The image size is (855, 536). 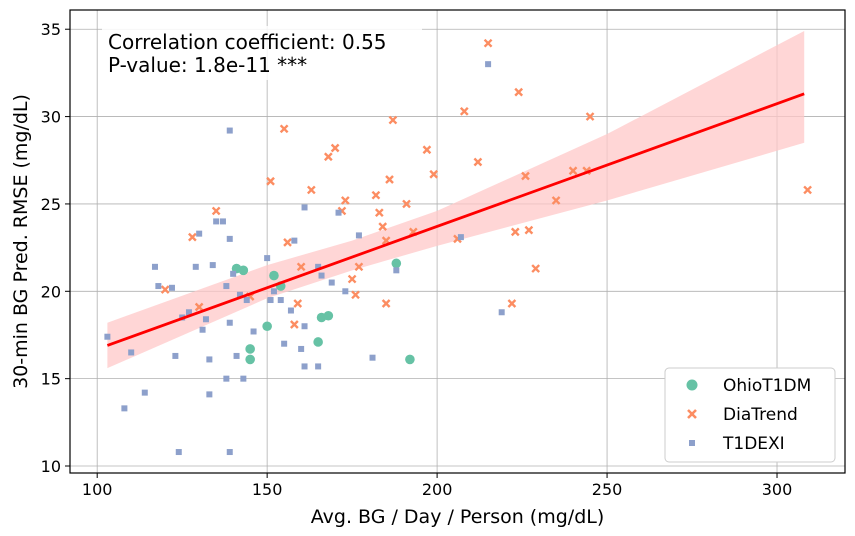 What do you see at coordinates (267, 489) in the screenshot?
I see `x-tick-label: 150` at bounding box center [267, 489].